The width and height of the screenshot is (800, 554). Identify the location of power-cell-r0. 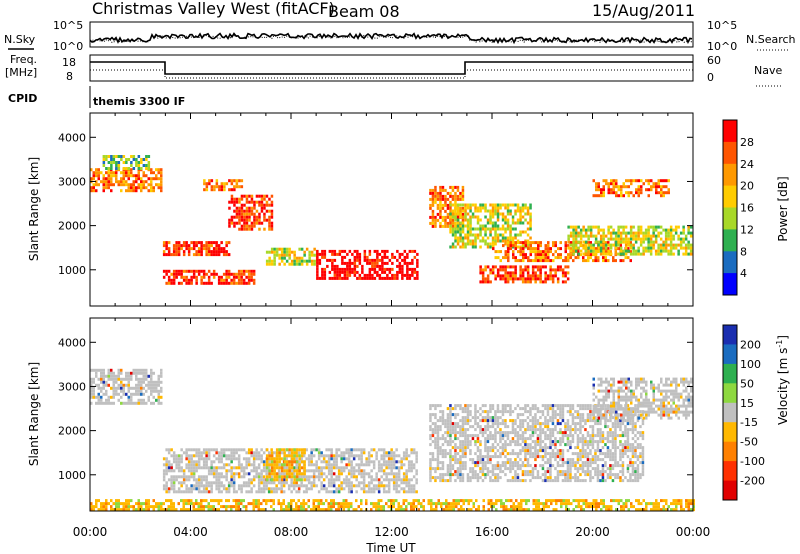
(141, 188).